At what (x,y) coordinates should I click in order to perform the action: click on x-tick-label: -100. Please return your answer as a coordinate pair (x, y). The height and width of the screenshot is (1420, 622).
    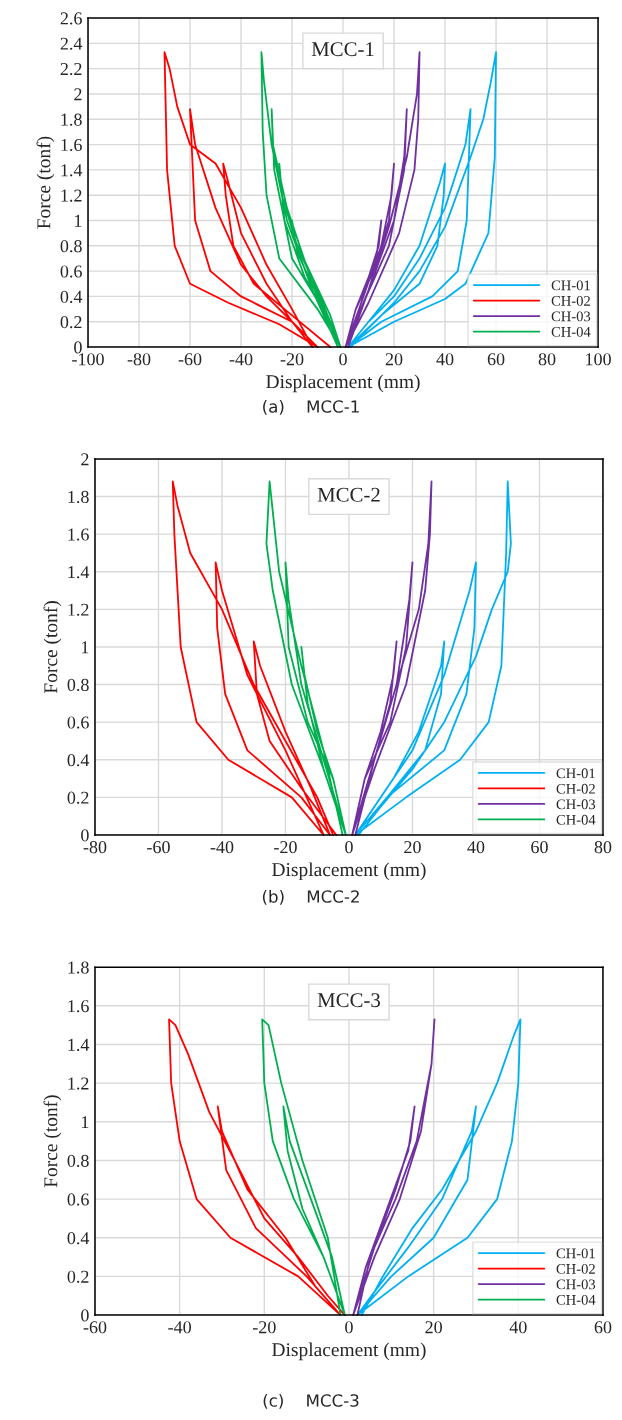
    Looking at the image, I should click on (88, 359).